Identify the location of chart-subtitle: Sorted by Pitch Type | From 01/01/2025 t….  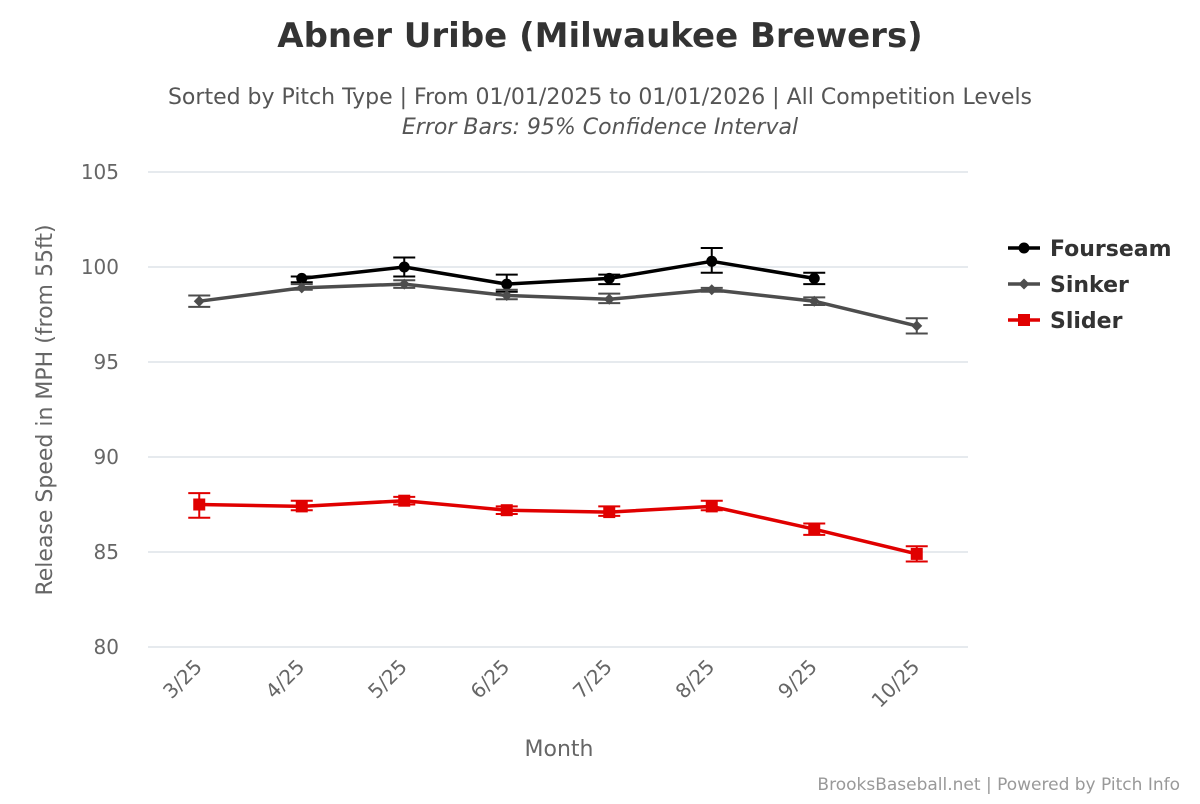
(600, 97).